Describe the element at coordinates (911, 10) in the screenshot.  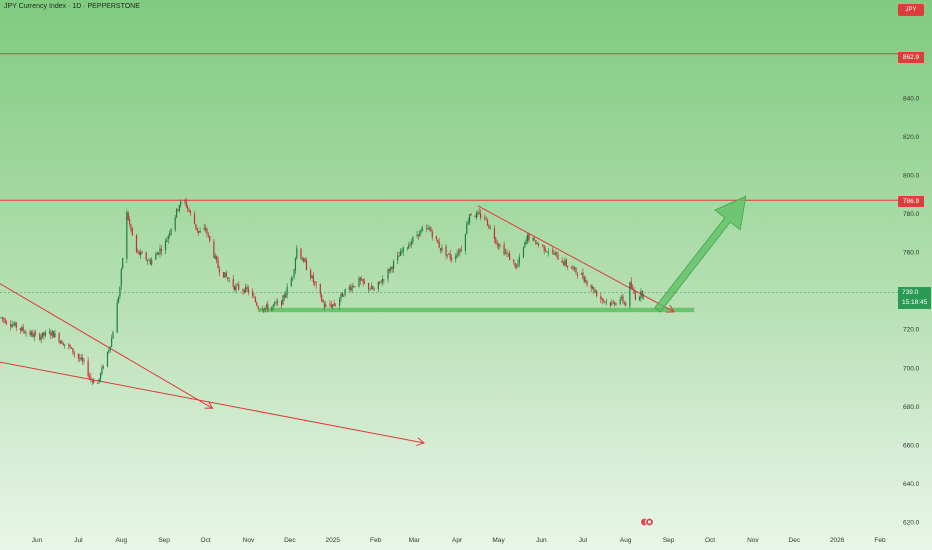
I see `symbol-badge: JPY` at that location.